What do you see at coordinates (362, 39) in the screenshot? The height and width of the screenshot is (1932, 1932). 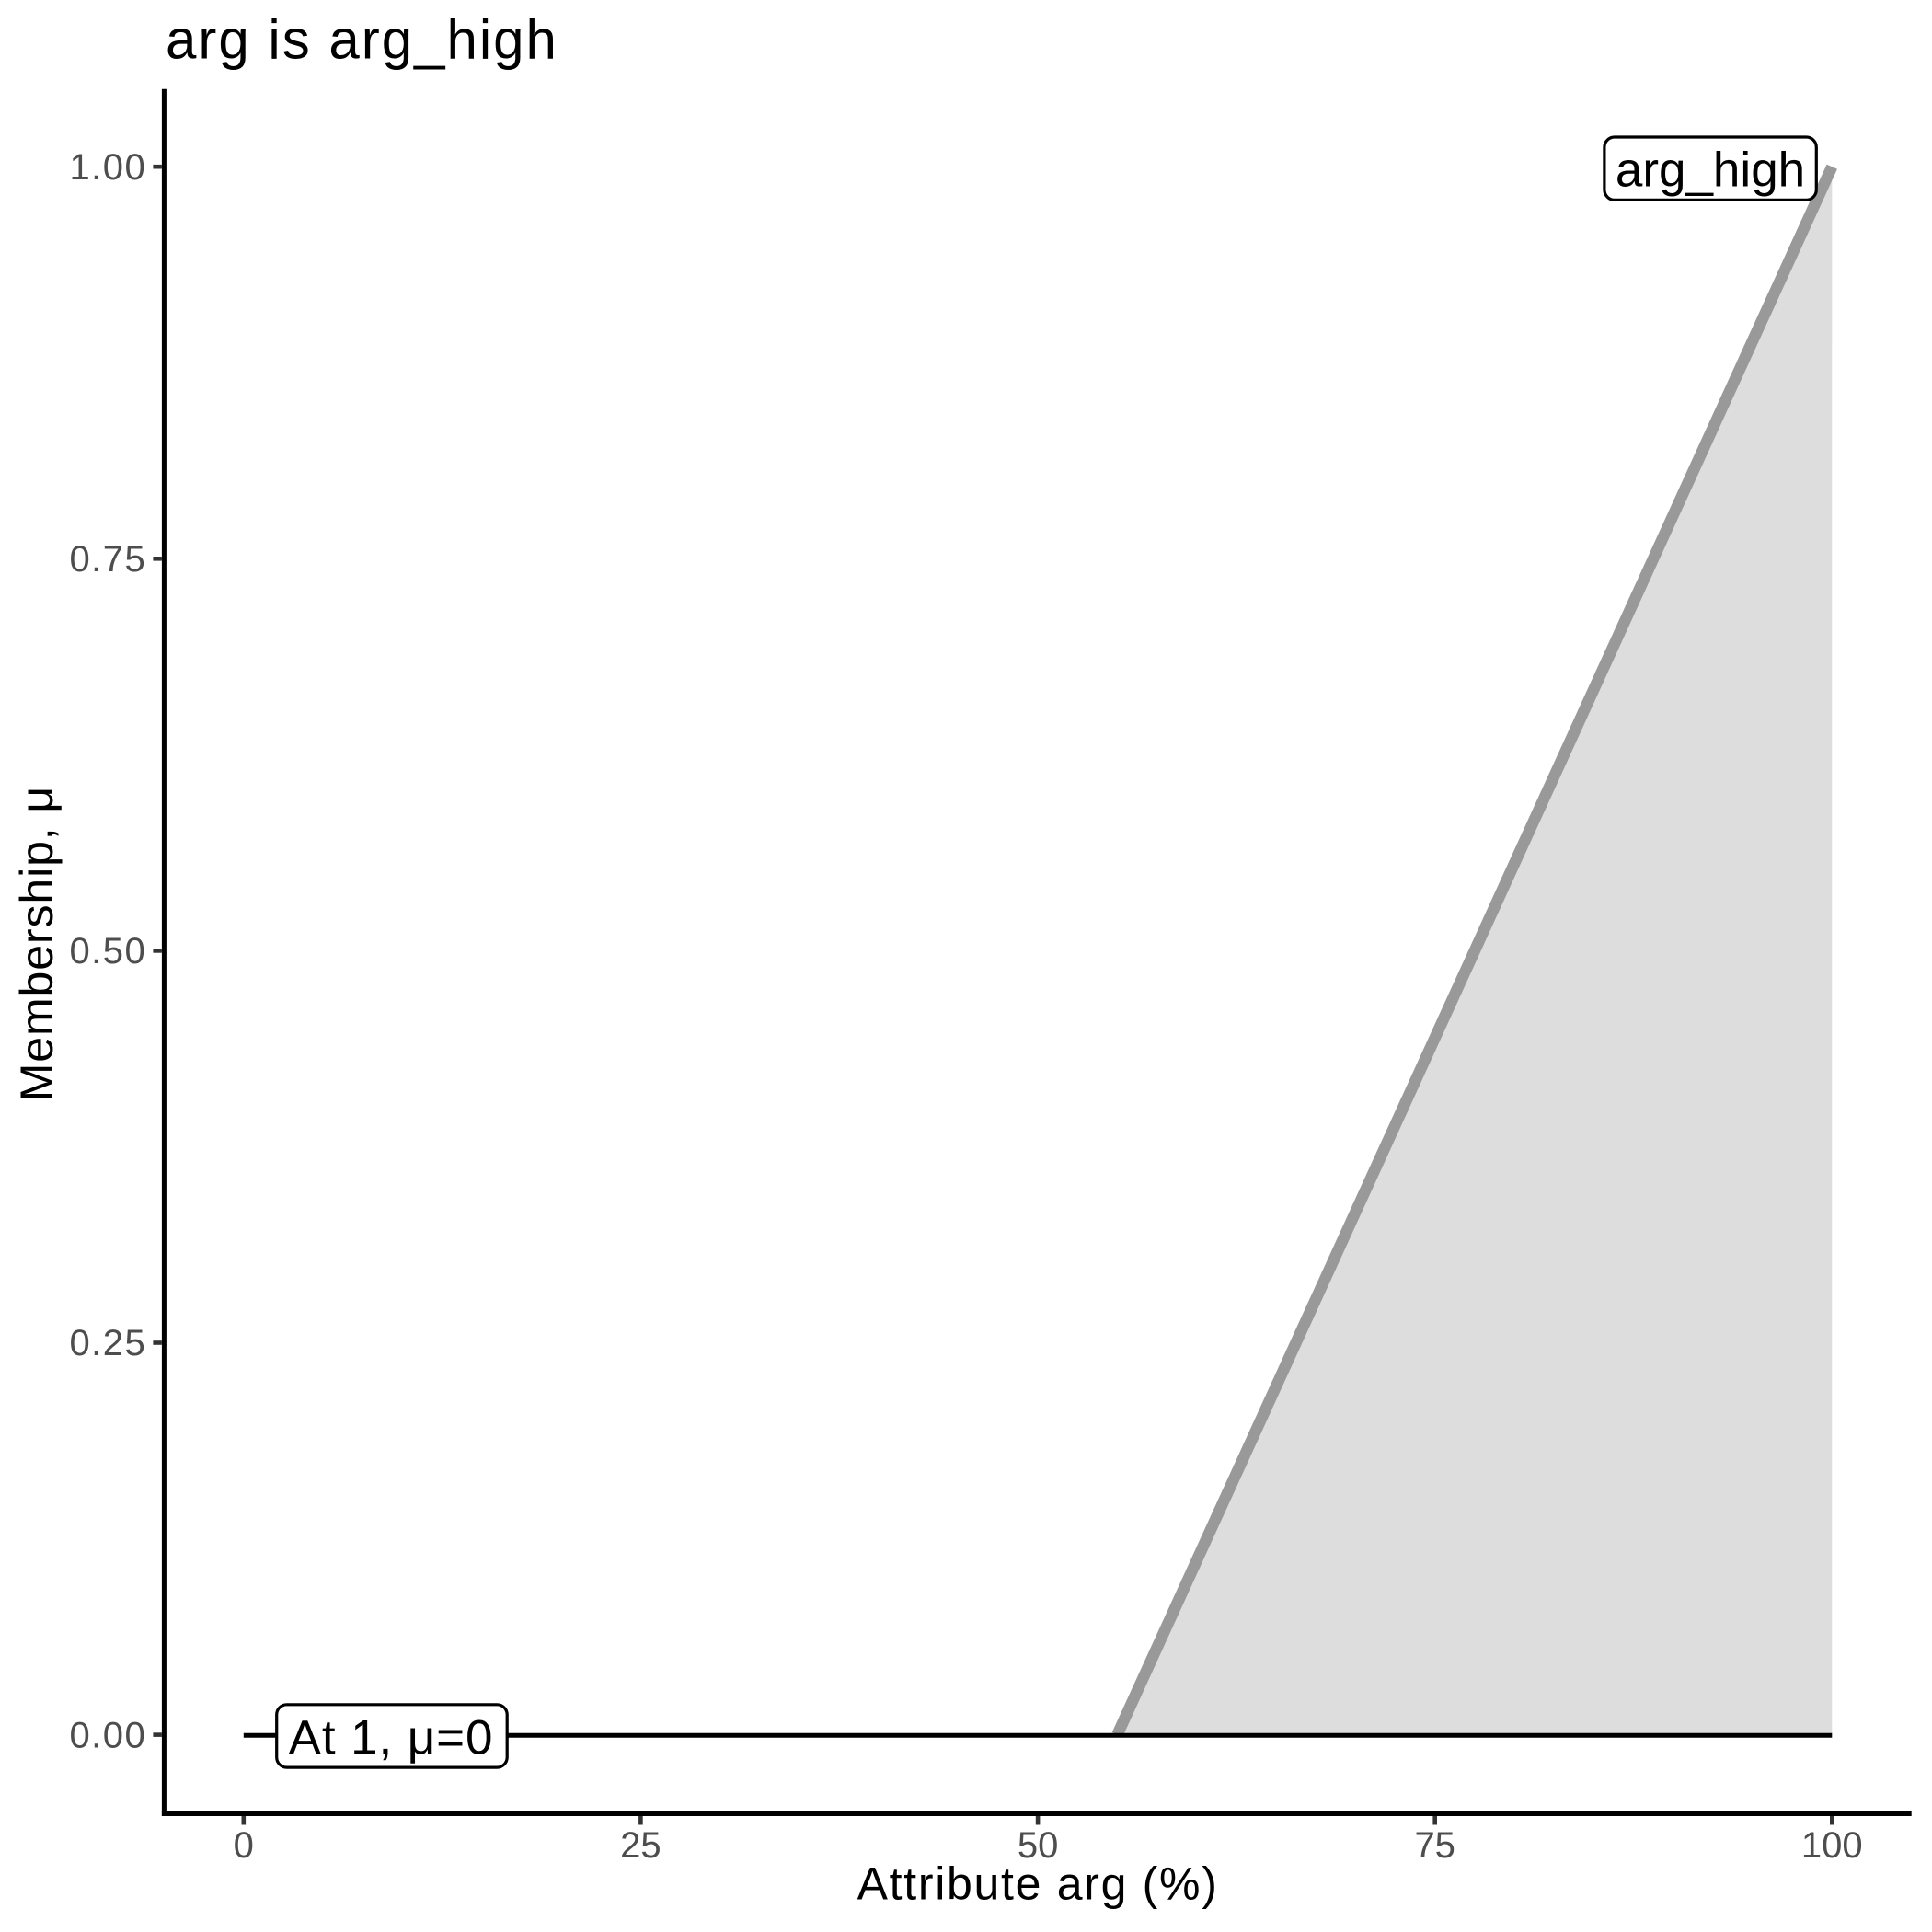 I see `svg-text: arg is arg_high` at bounding box center [362, 39].